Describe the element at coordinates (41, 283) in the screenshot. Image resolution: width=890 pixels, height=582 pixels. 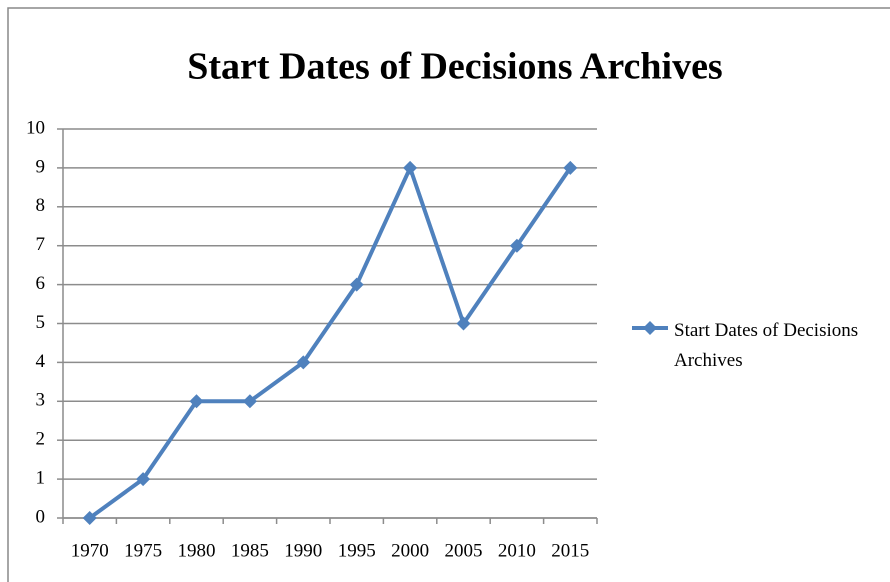
I see `y-tick-label: 6` at that location.